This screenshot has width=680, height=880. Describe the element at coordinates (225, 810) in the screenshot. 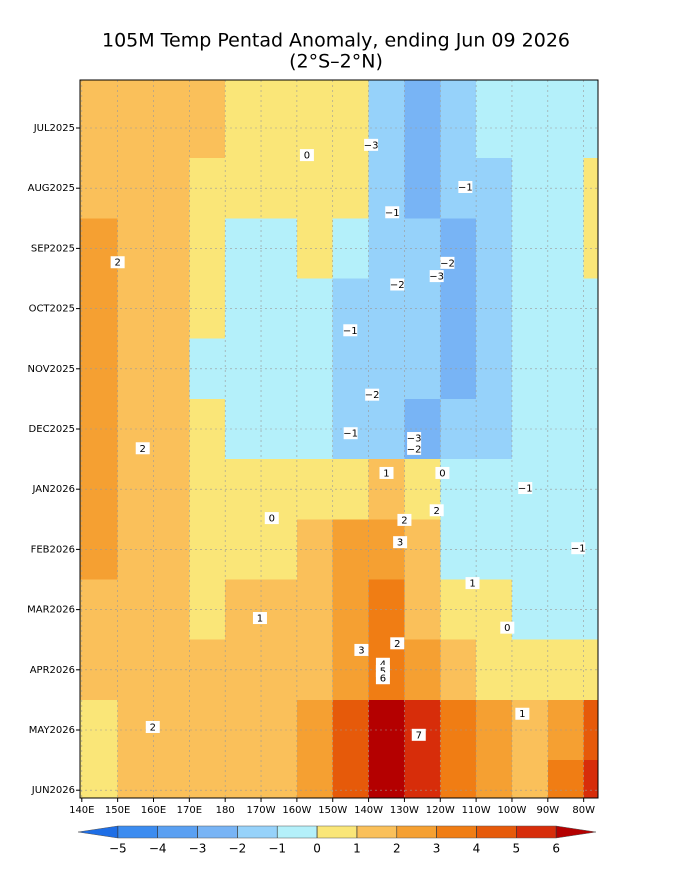

I see `x-tick-label: 180` at that location.